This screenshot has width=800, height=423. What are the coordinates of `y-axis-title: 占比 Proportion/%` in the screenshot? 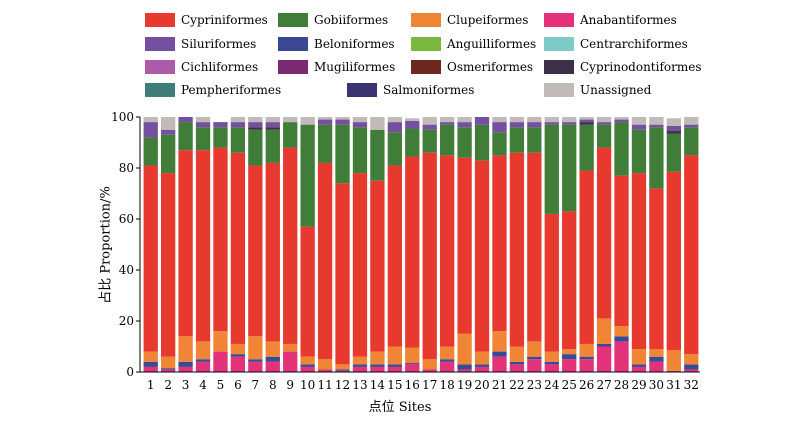 It's located at (106, 245).